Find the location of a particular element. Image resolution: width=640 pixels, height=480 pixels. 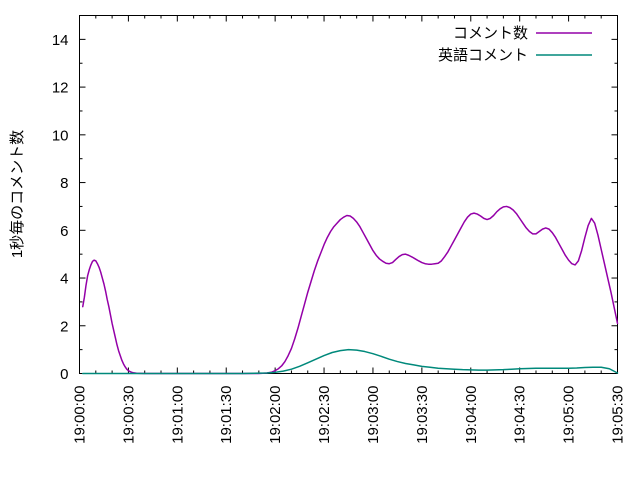

y-axis-tick-label: 8 is located at coordinates (64, 183).